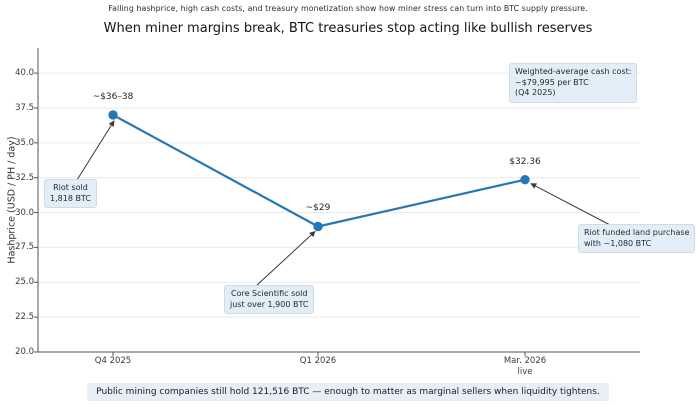 The image size is (696, 406). What do you see at coordinates (24, 142) in the screenshot?
I see `y-tick-label: 35.0` at bounding box center [24, 142].